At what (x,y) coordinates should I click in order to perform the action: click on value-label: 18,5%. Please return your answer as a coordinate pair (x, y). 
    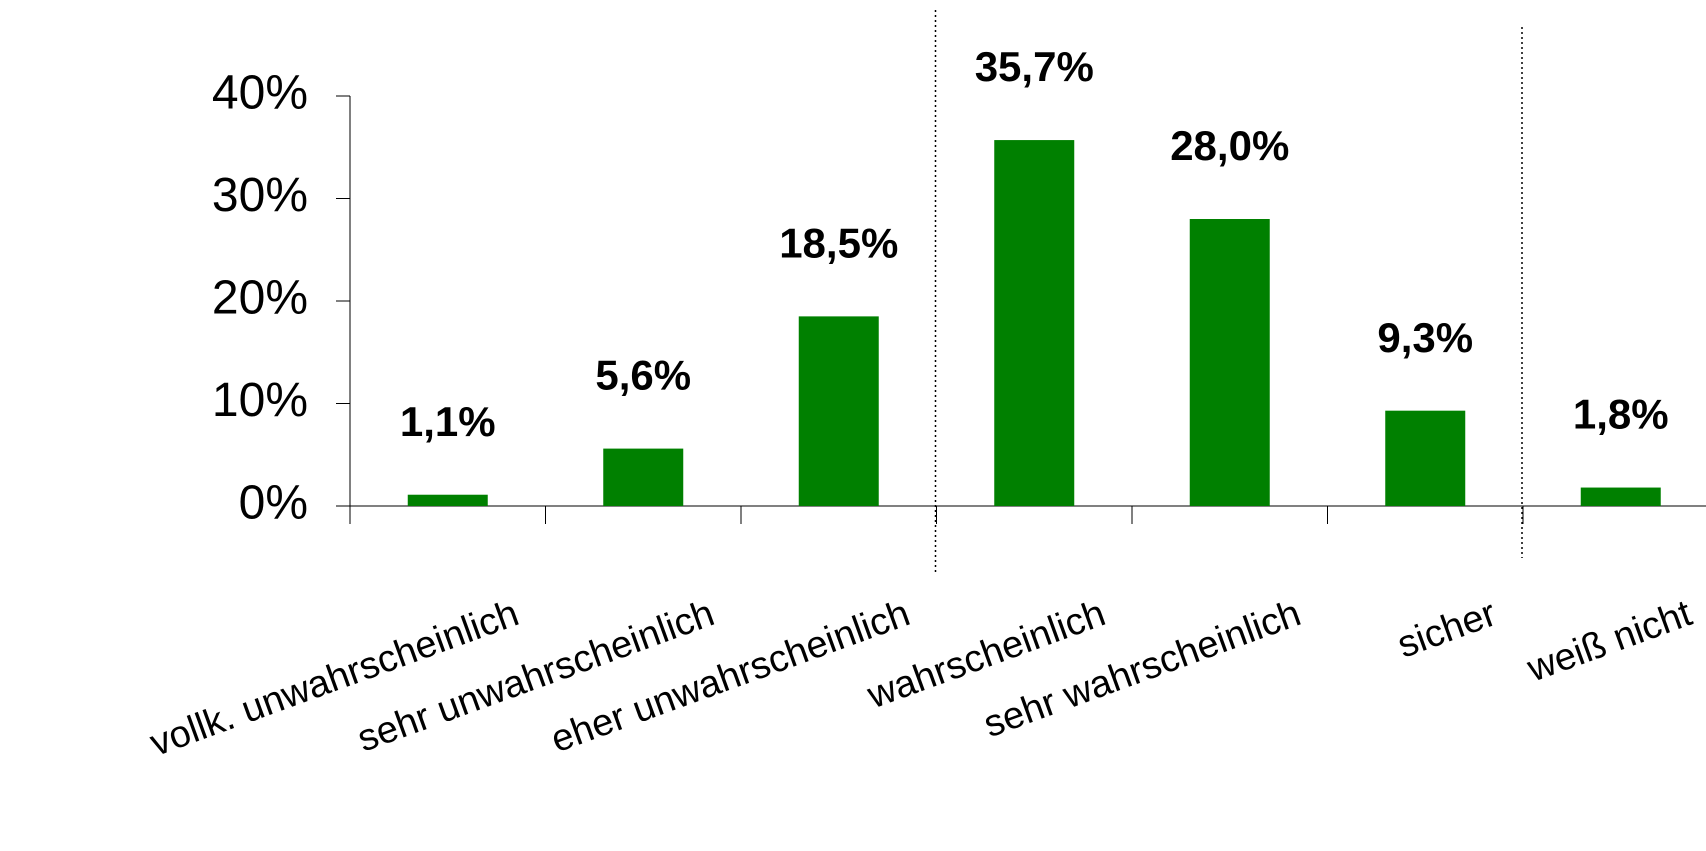
    Looking at the image, I should click on (838, 242).